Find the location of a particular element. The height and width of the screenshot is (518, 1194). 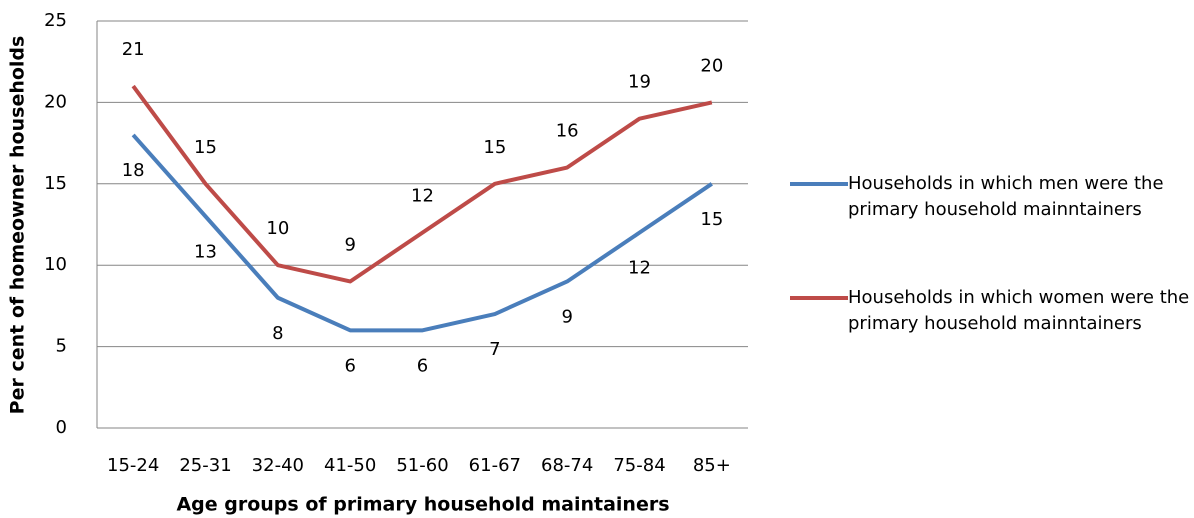

x-tick-label: 41-50 is located at coordinates (350, 465).